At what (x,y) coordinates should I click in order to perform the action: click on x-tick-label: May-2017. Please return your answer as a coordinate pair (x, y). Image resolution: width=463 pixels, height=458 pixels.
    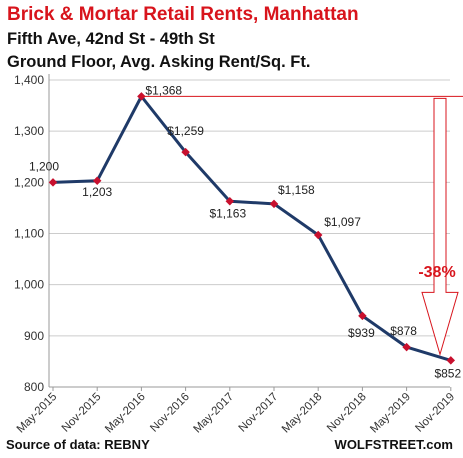
    Looking at the image, I should click on (214, 413).